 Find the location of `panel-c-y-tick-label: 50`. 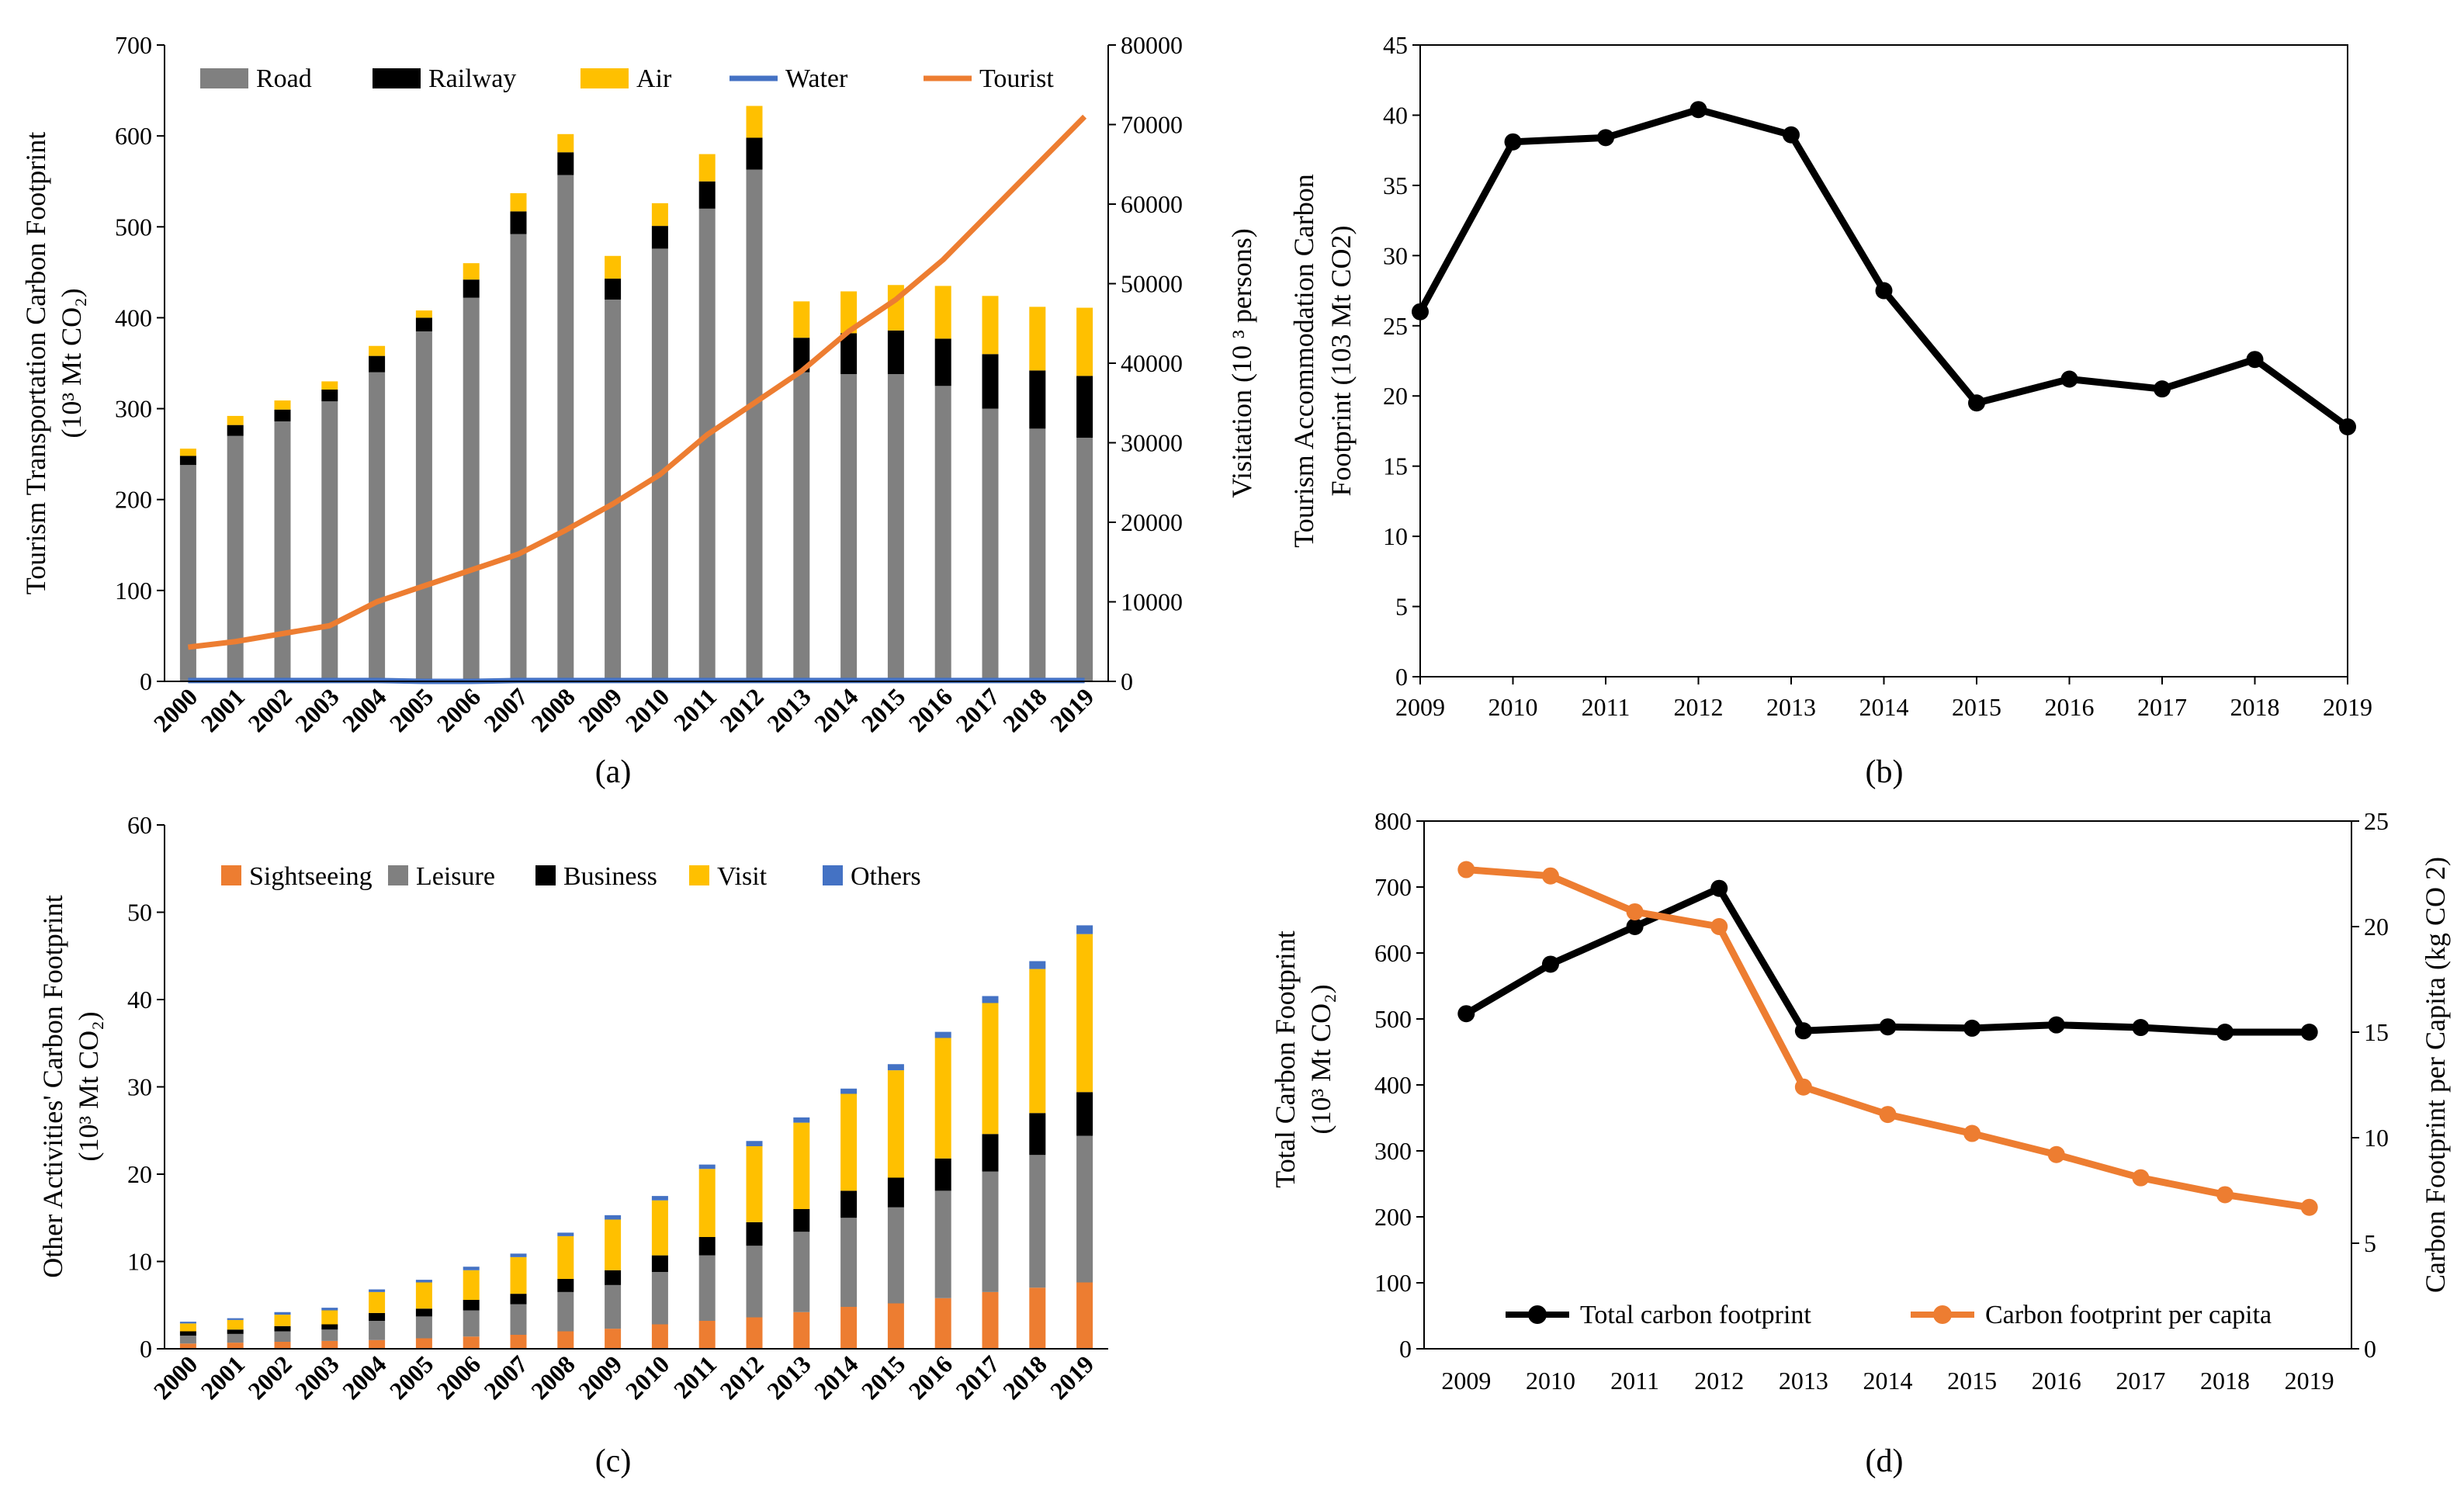

panel-c-y-tick-label: 50 is located at coordinates (139, 913).